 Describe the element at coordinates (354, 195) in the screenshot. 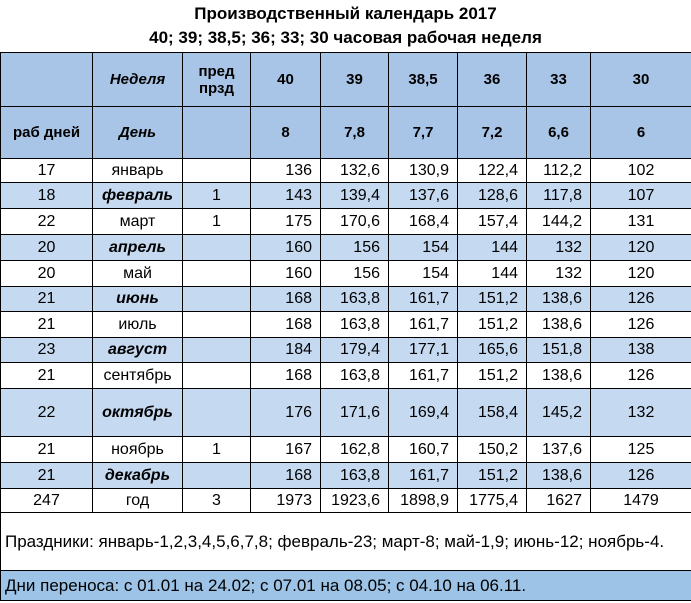

I see `cell: 139,4` at that location.